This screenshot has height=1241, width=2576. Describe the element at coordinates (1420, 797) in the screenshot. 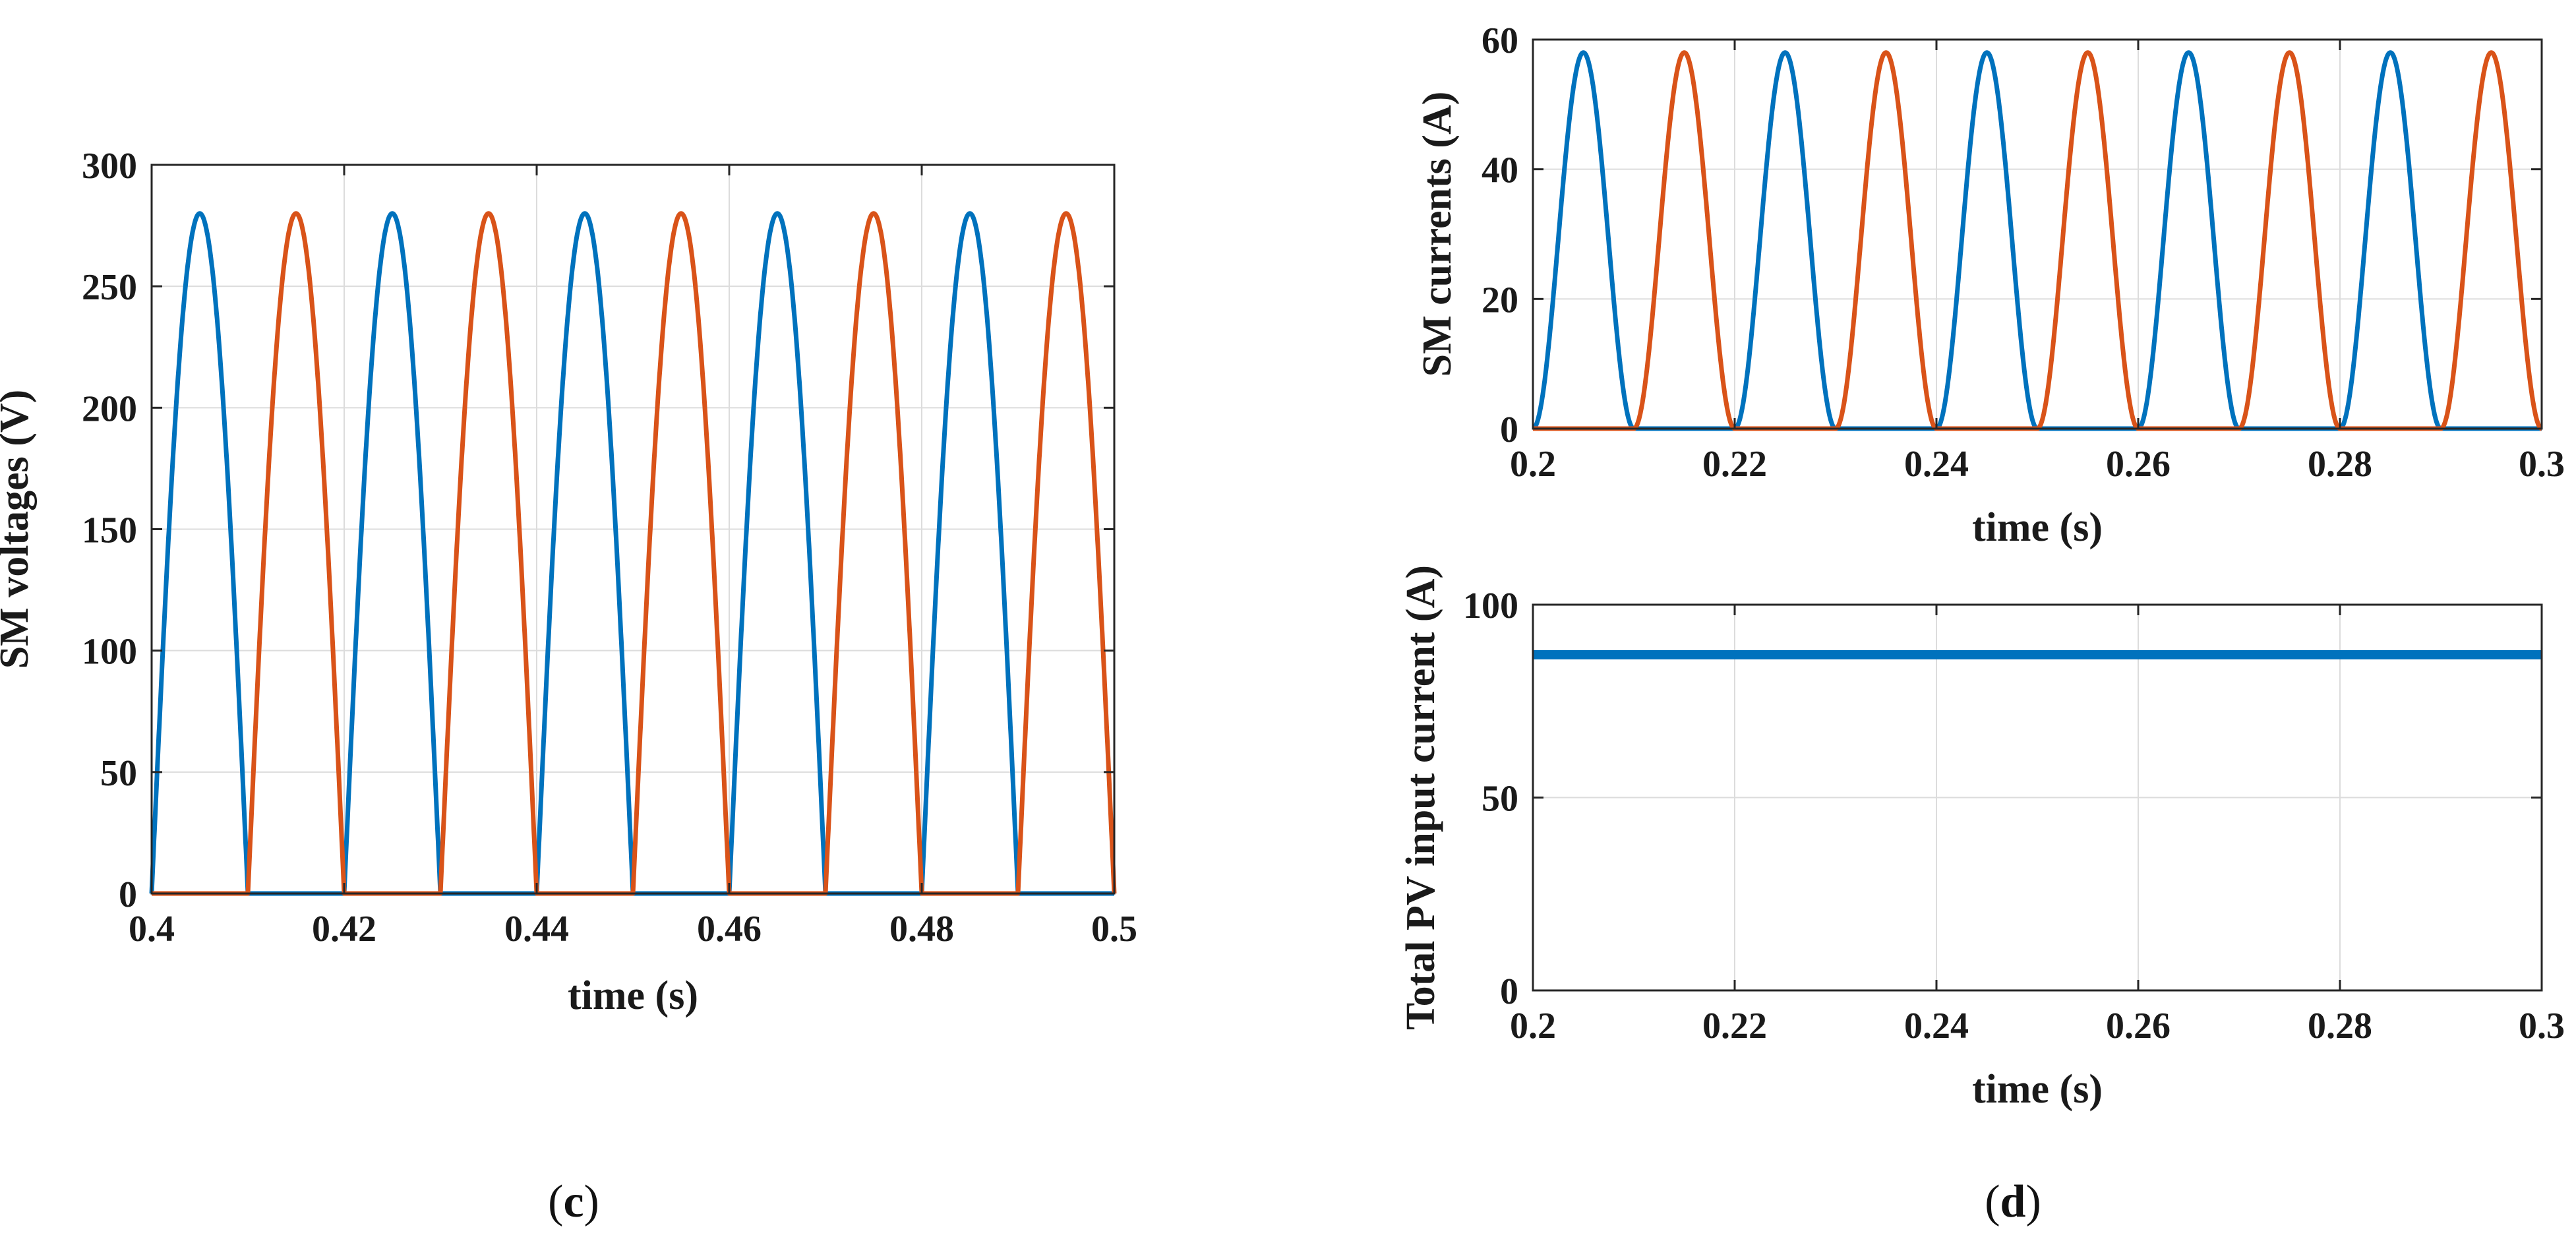

I see `y-axis-label: Total PV input current (A)` at that location.